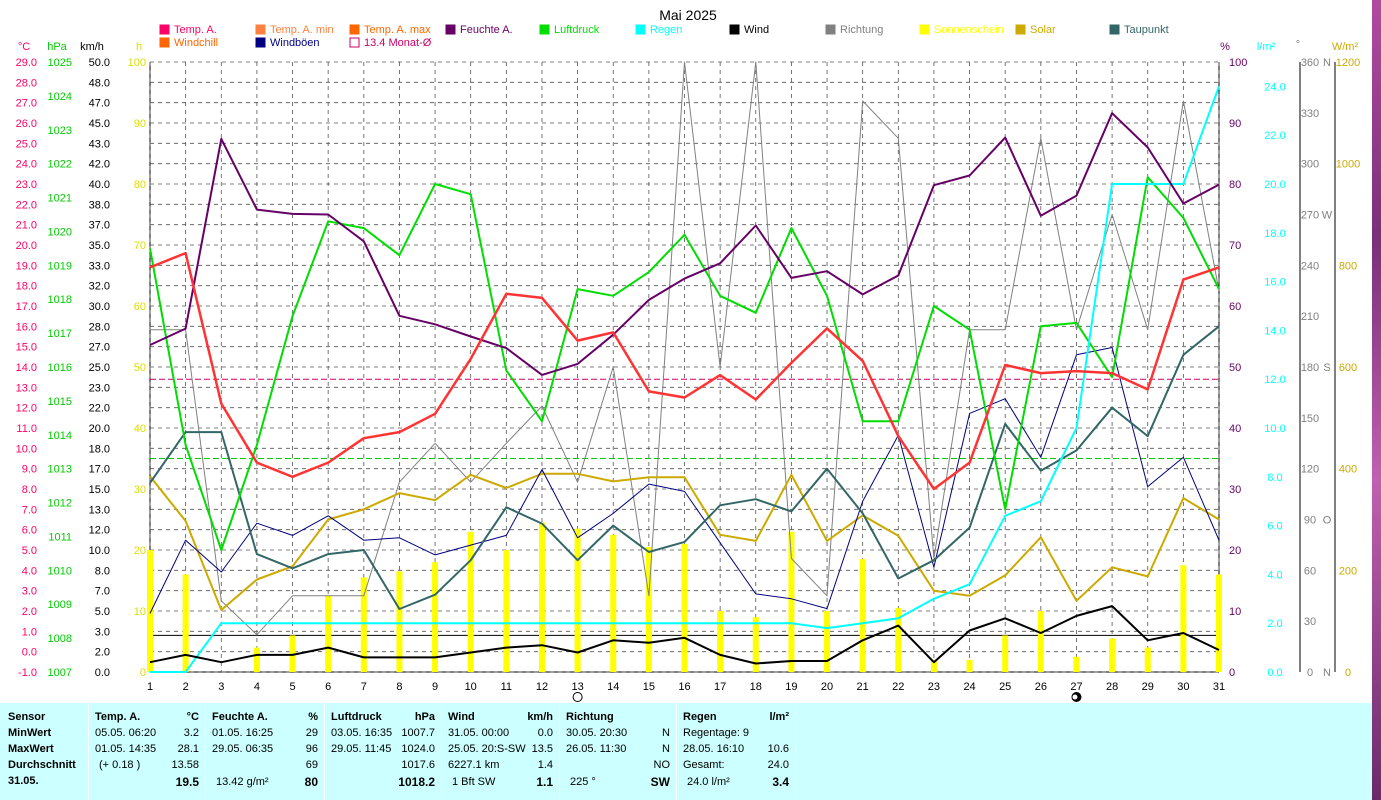 Image resolution: width=1381 pixels, height=800 pixels. Describe the element at coordinates (60, 63) in the screenshot. I see `pressure-tick: 1025` at that location.